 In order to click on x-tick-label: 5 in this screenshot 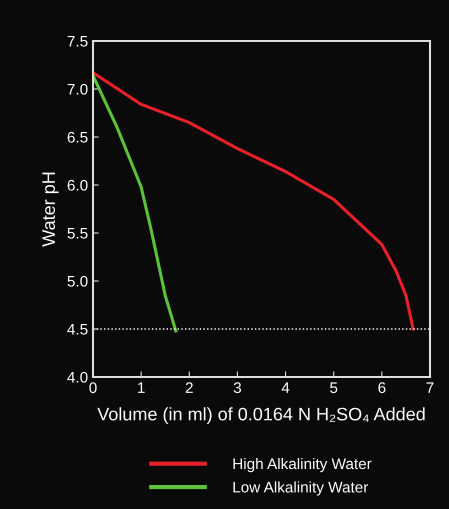, I will do `click(334, 388)`.